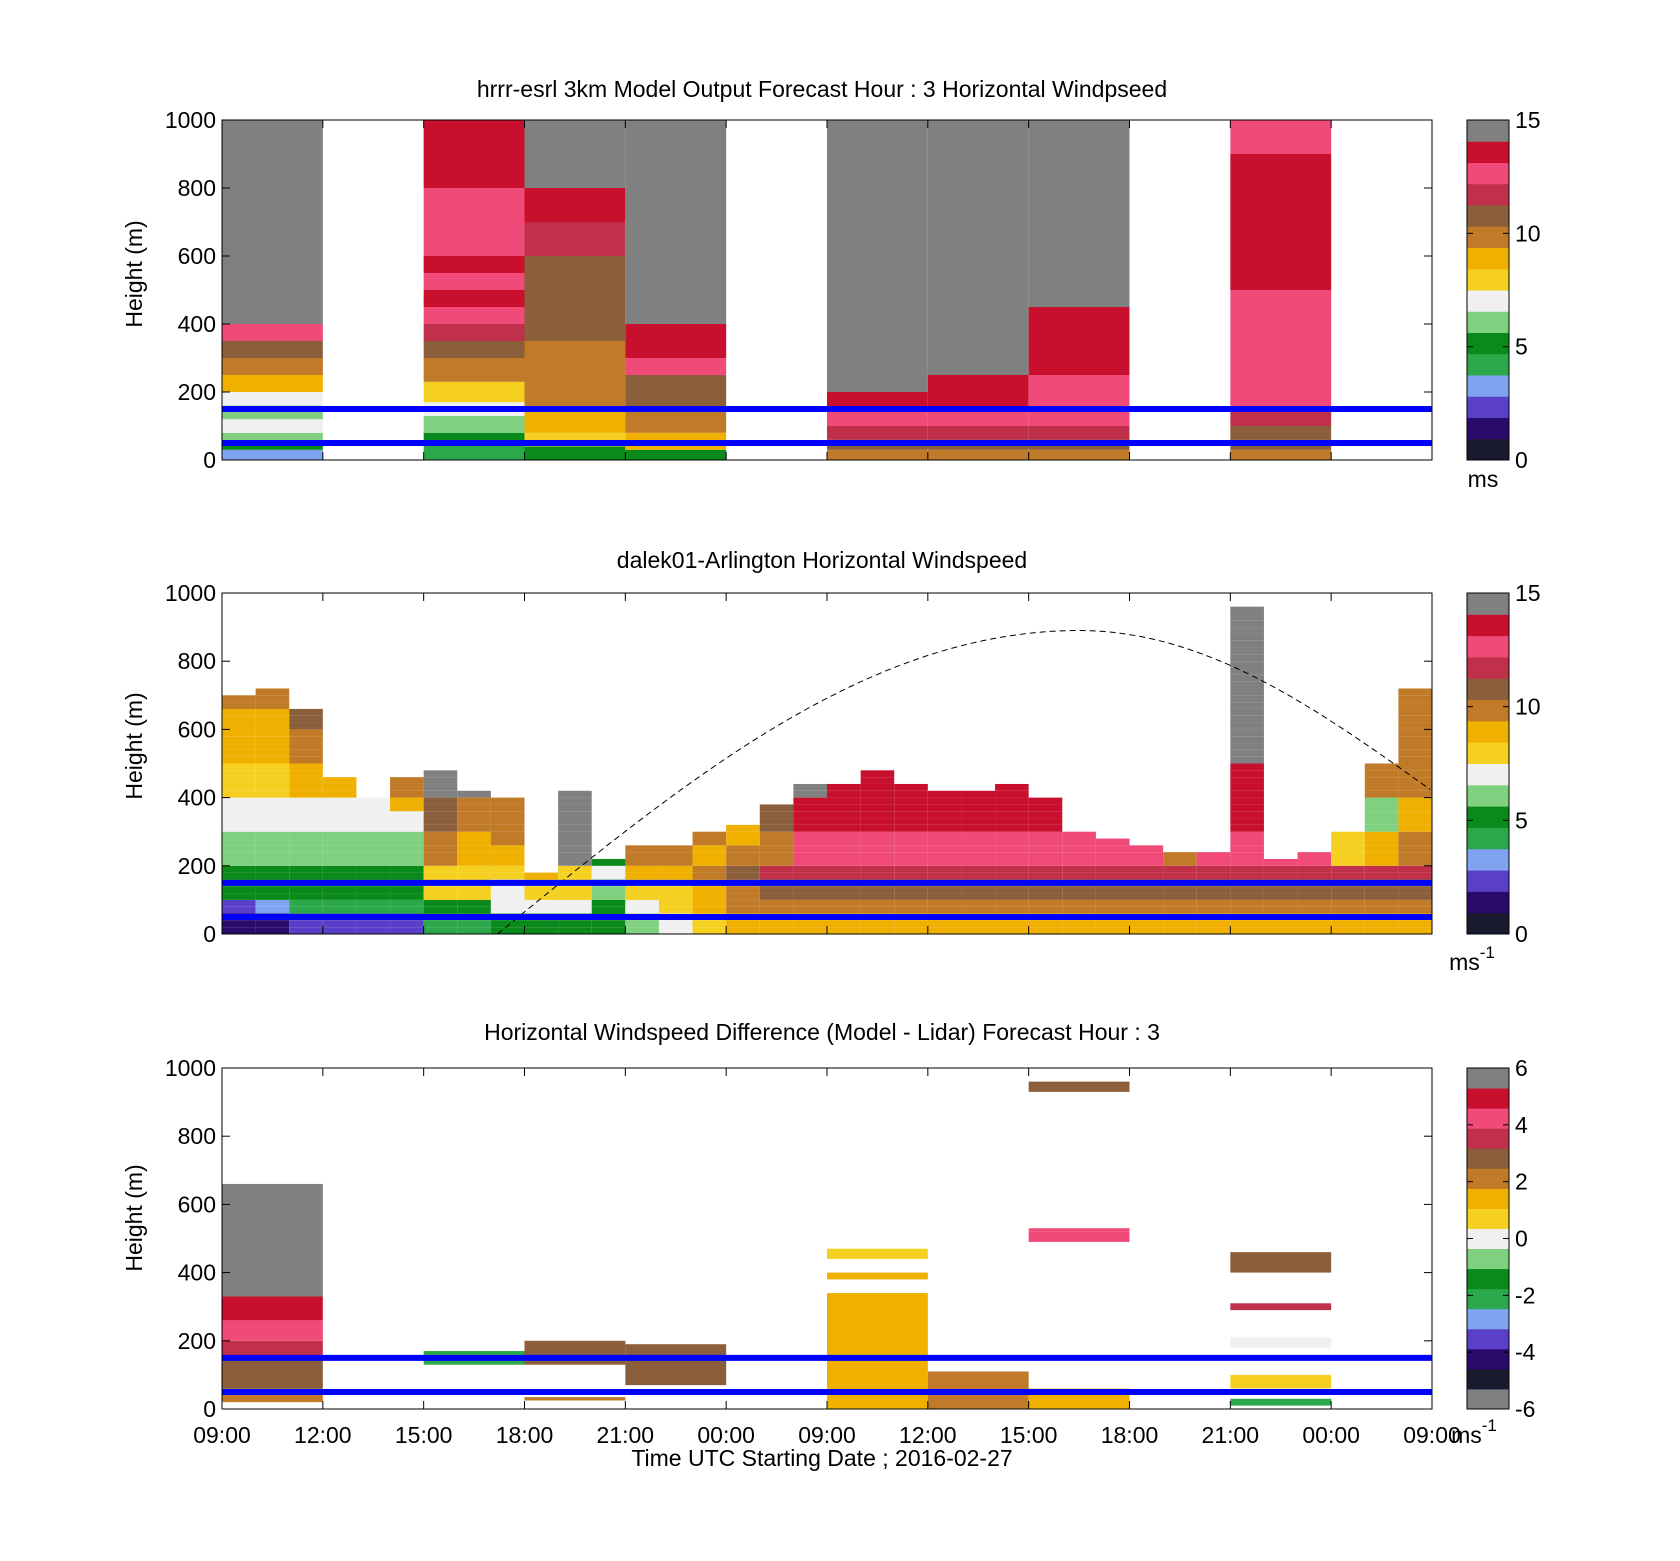 The image size is (1680, 1561). I want to click on y-tick-label: 400, so click(197, 324).